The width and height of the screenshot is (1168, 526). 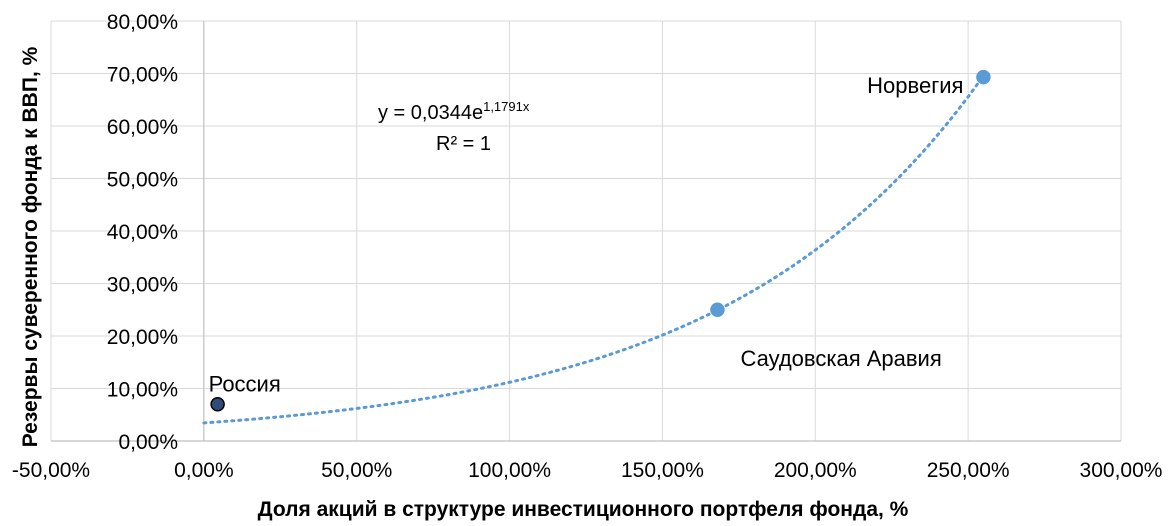 What do you see at coordinates (662, 470) in the screenshot?
I see `x-tick-label: 150,00%` at bounding box center [662, 470].